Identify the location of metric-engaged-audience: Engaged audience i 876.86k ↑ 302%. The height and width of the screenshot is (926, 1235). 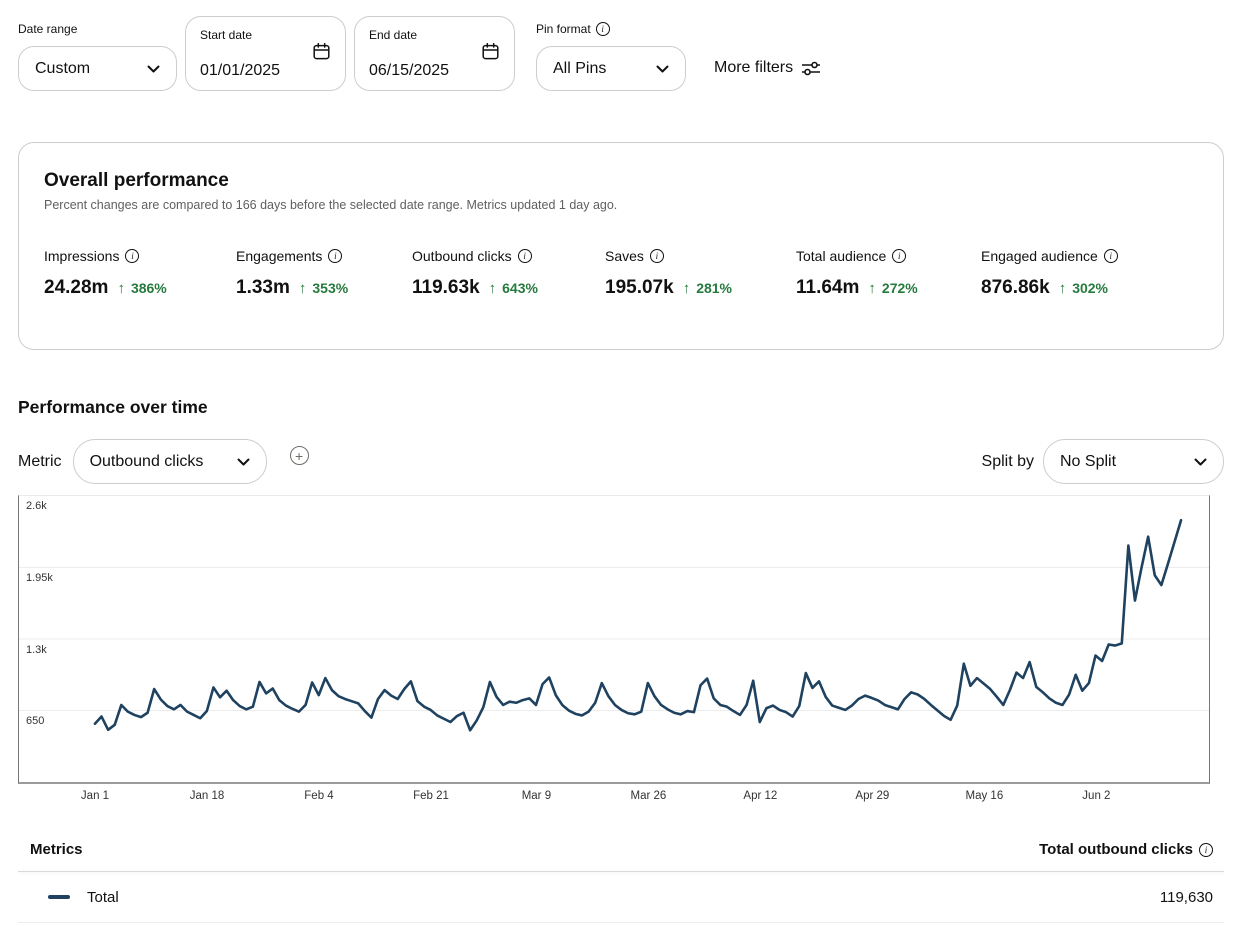
(1089, 273).